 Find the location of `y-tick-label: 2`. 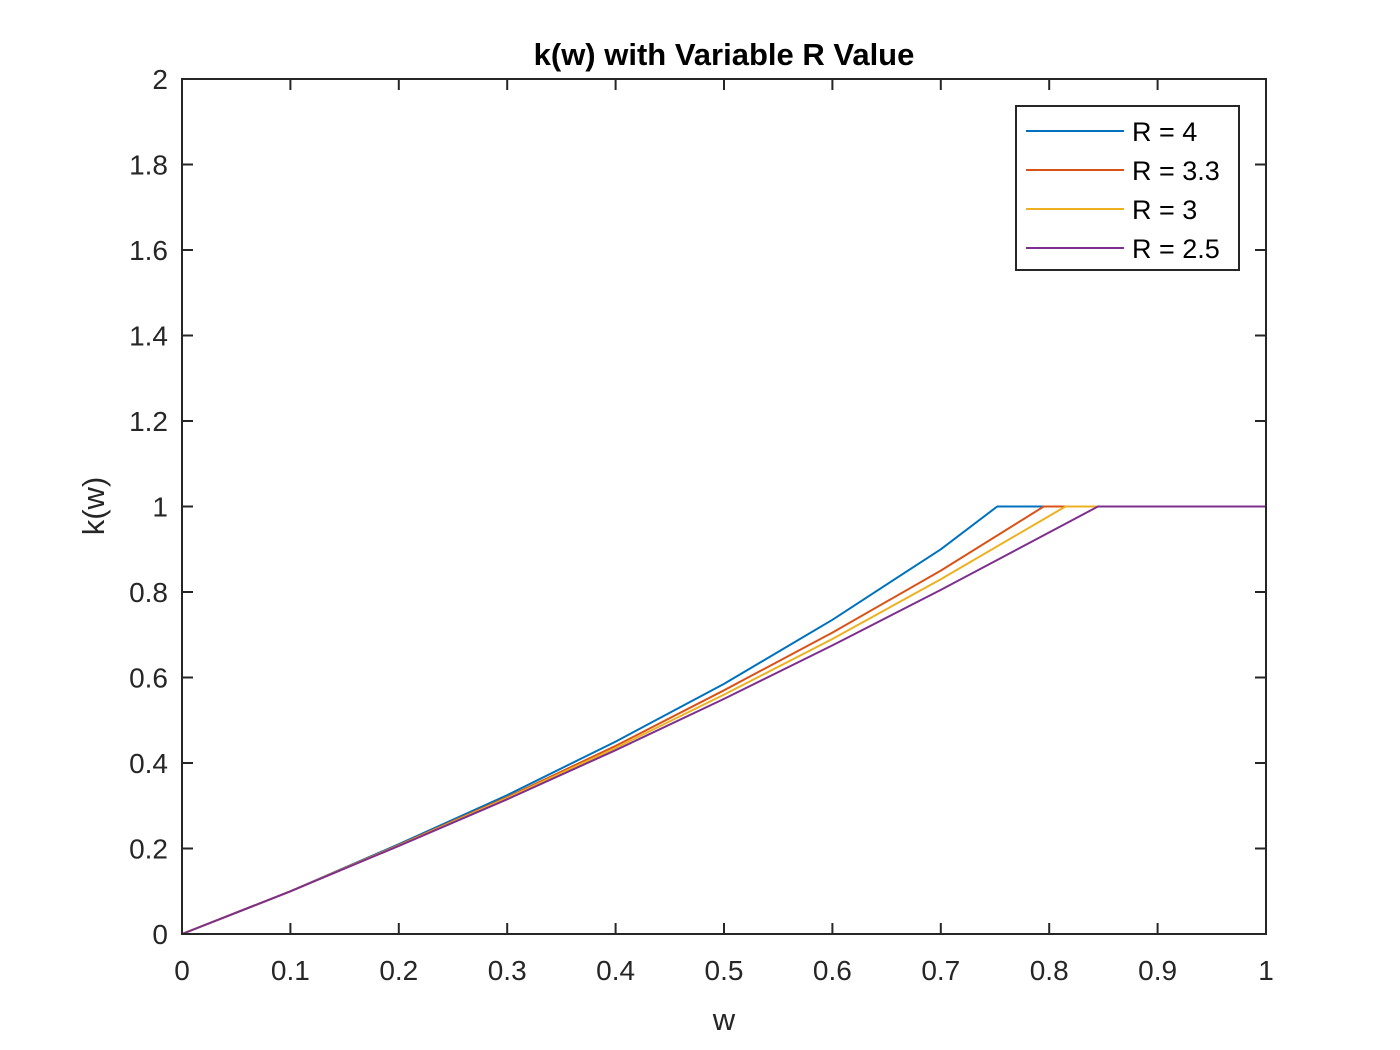

y-tick-label: 2 is located at coordinates (160, 79).